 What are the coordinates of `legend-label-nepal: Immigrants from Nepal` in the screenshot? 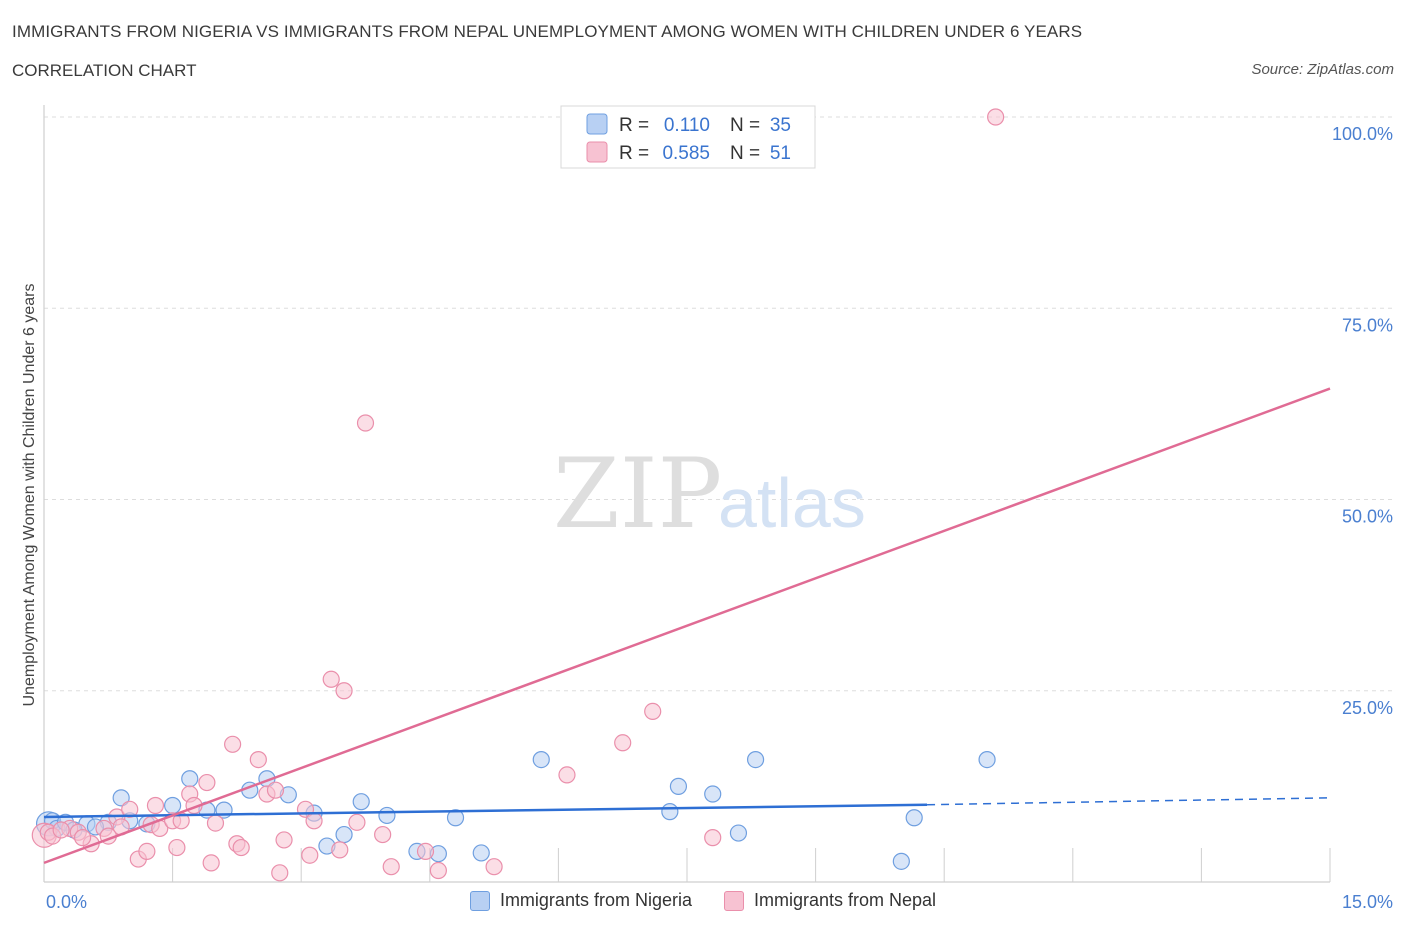 It's located at (845, 900).